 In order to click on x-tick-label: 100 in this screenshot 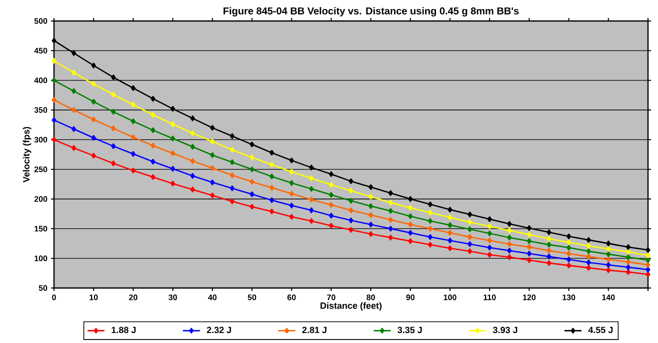, I will do `click(450, 297)`.